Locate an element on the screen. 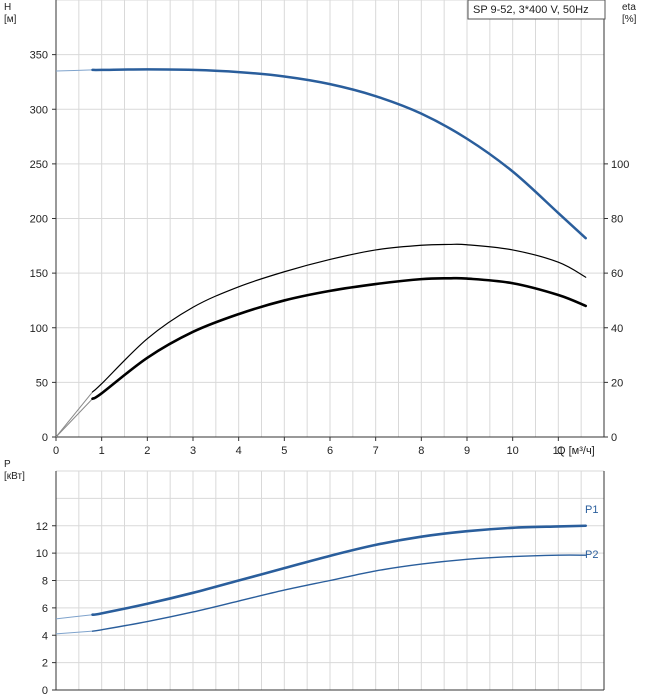  h-tick-label: 100 is located at coordinates (39, 329).